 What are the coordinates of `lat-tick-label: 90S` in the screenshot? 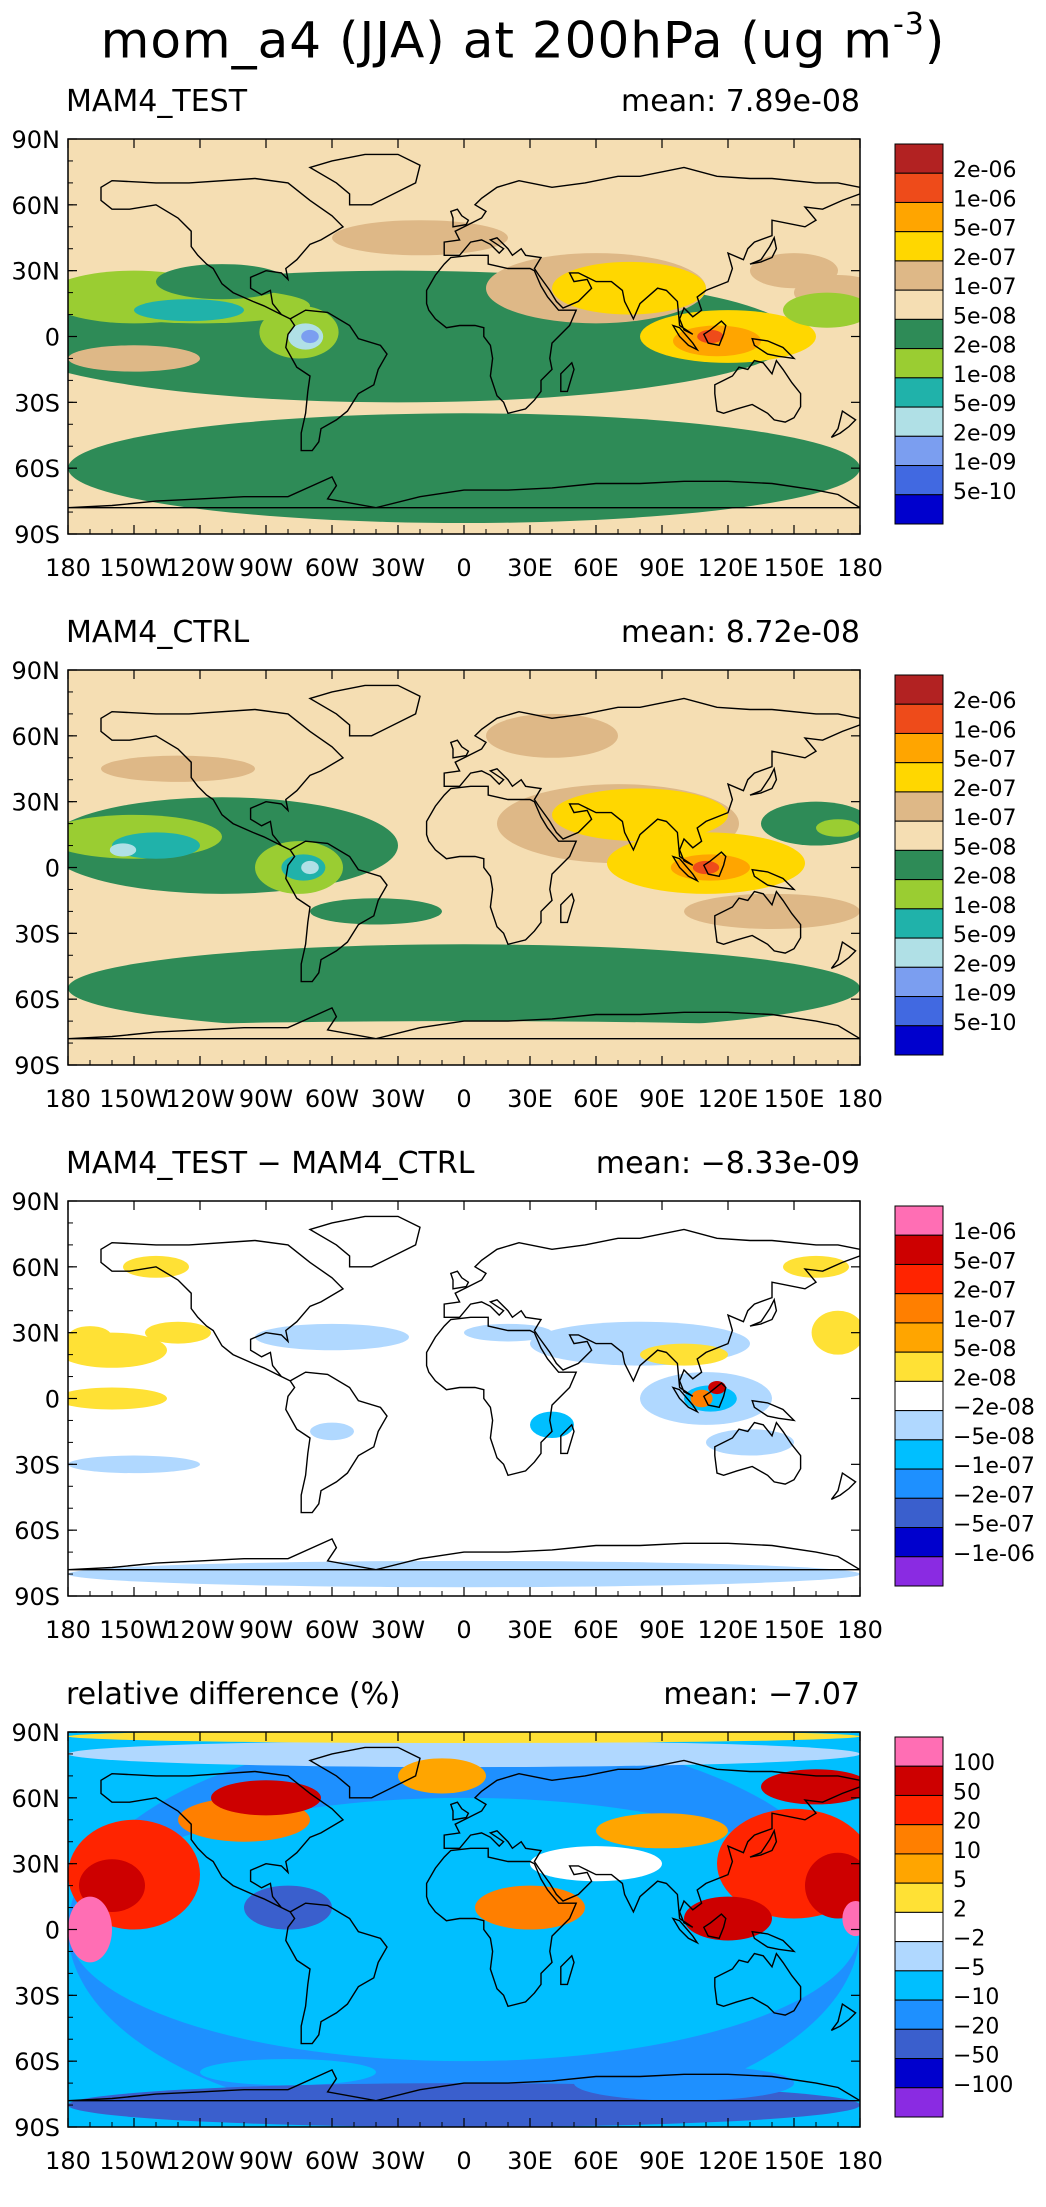 It's located at (37, 1066).